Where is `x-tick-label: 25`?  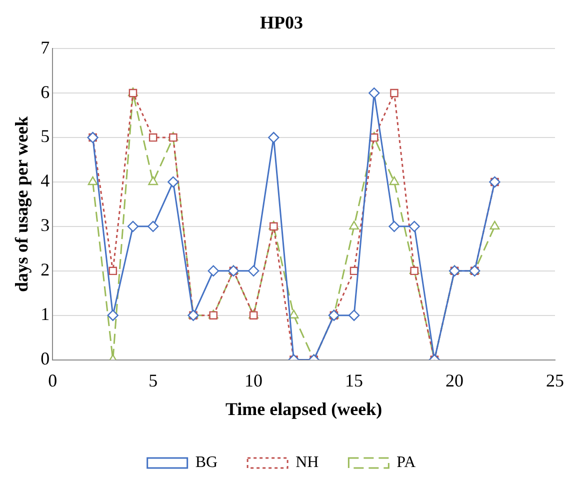
x-tick-label: 25 is located at coordinates (555, 380).